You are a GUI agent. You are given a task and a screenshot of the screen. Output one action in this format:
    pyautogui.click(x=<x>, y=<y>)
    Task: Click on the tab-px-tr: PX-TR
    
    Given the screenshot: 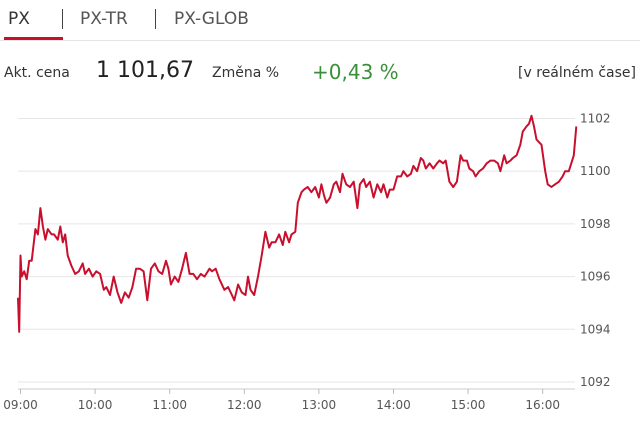 What is the action you would take?
    pyautogui.click(x=104, y=19)
    